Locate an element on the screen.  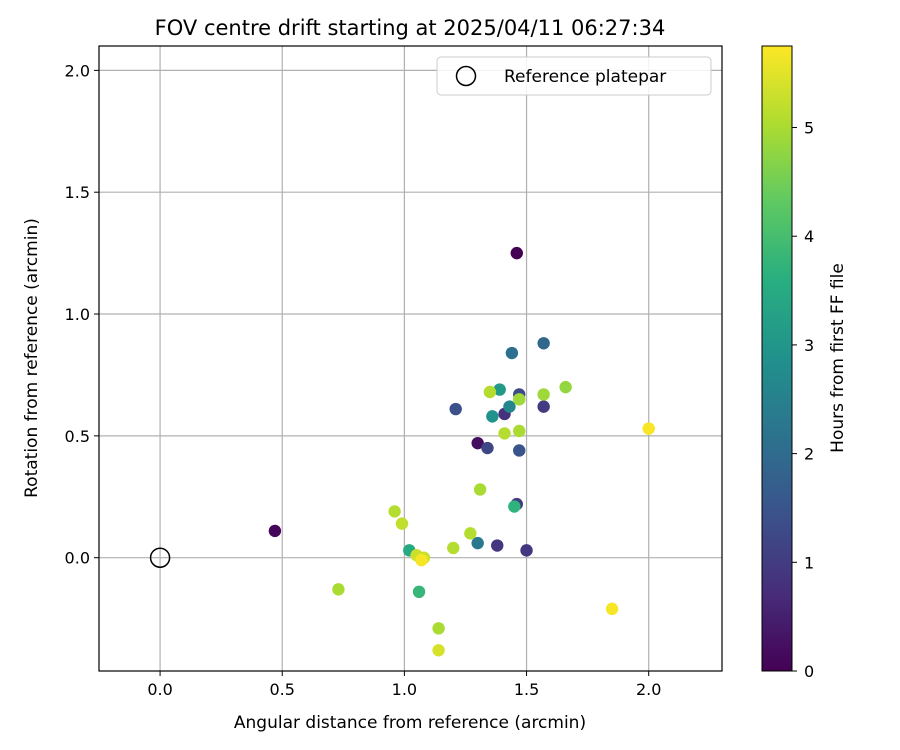
colorbar-gradient is located at coordinates (777, 358).